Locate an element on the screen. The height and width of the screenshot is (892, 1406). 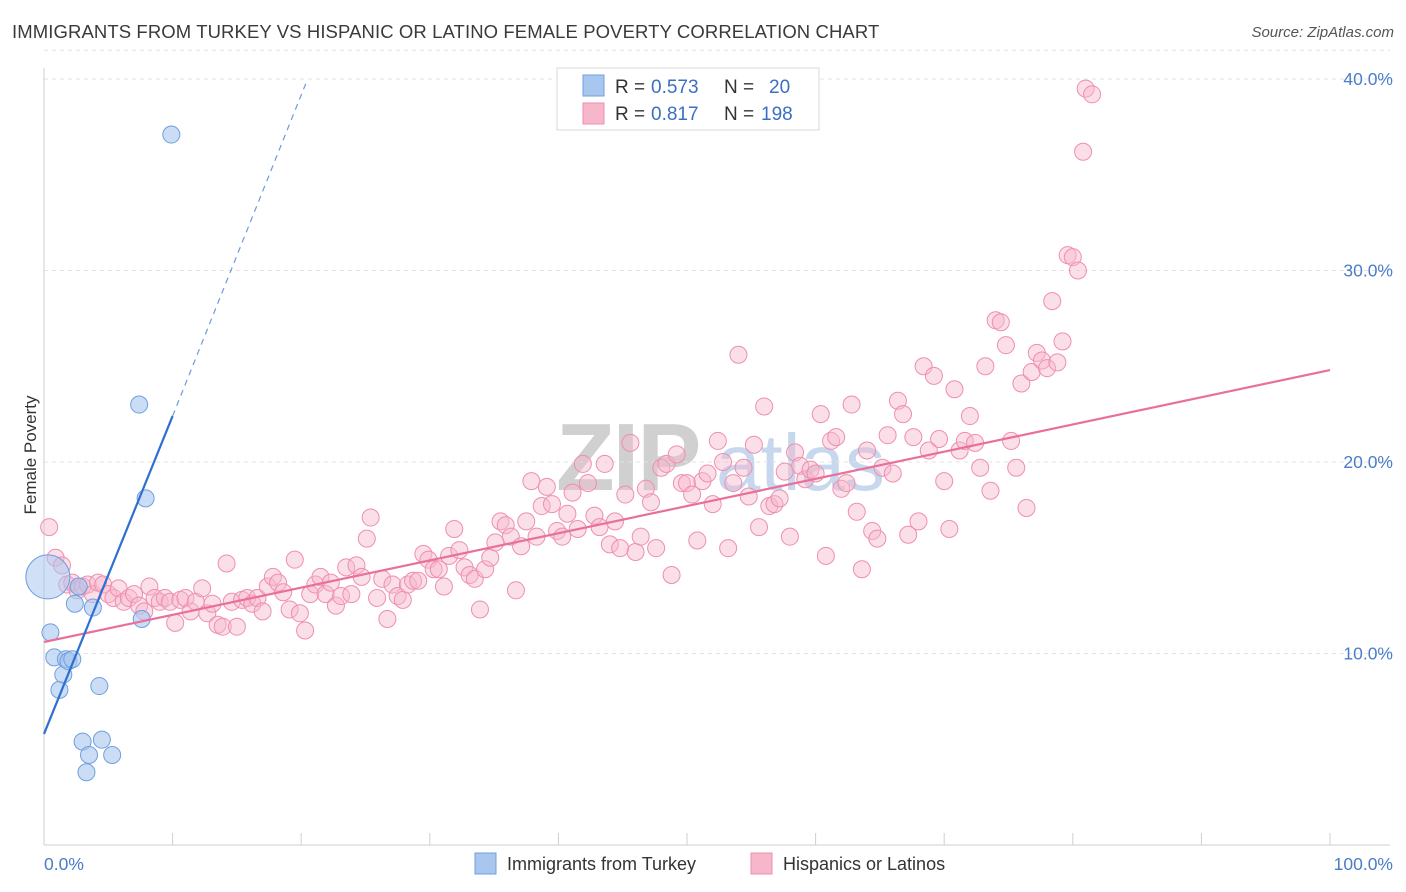
legend-n-label-hispanics: N = is located at coordinates (739, 114).